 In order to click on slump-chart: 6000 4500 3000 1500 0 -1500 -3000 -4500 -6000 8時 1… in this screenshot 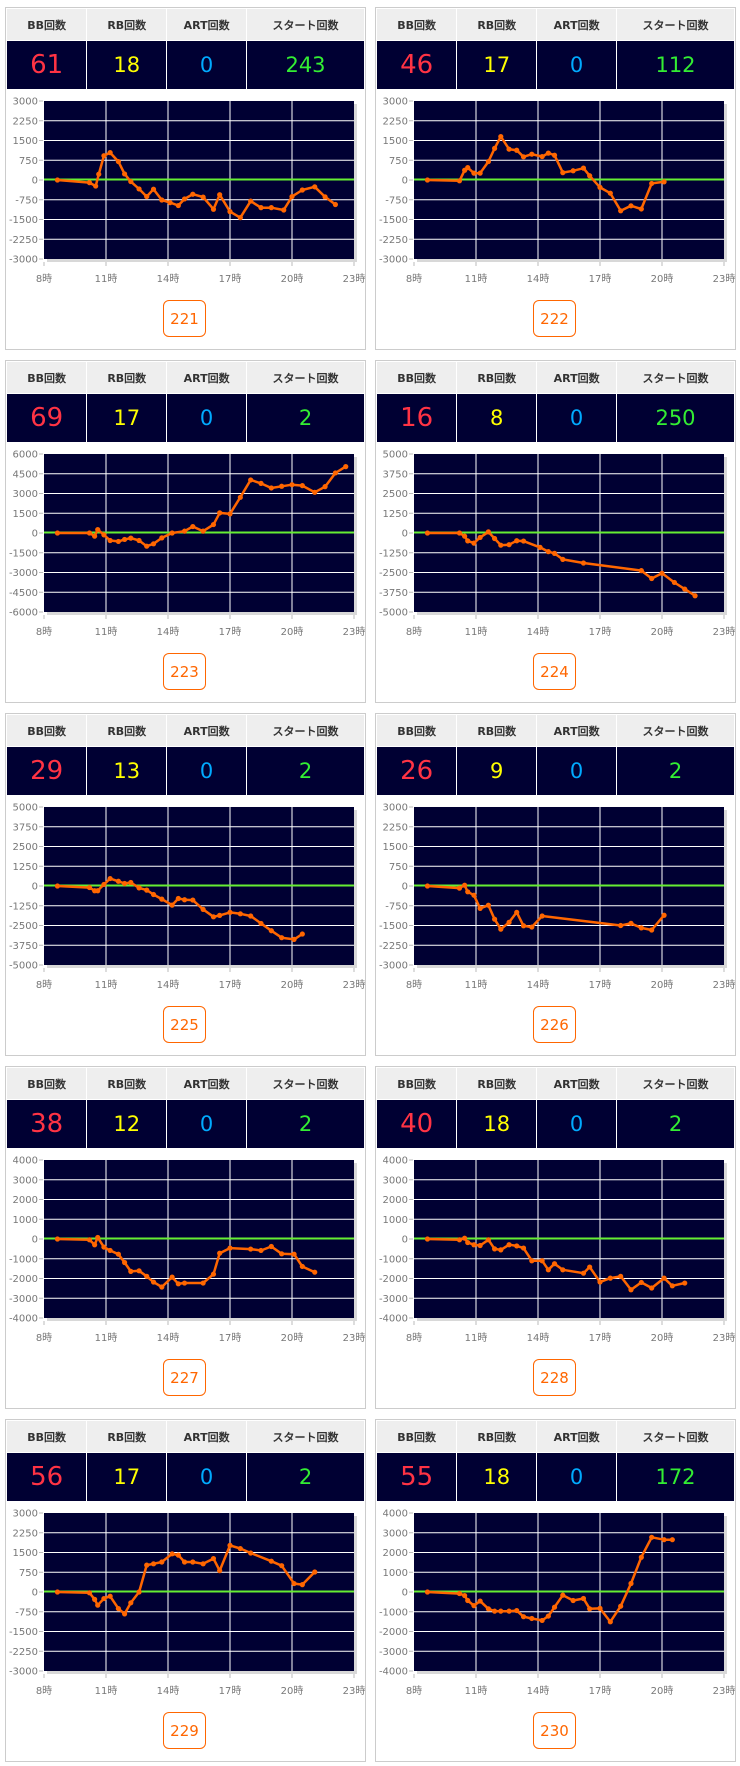, I will do `click(187, 544)`.